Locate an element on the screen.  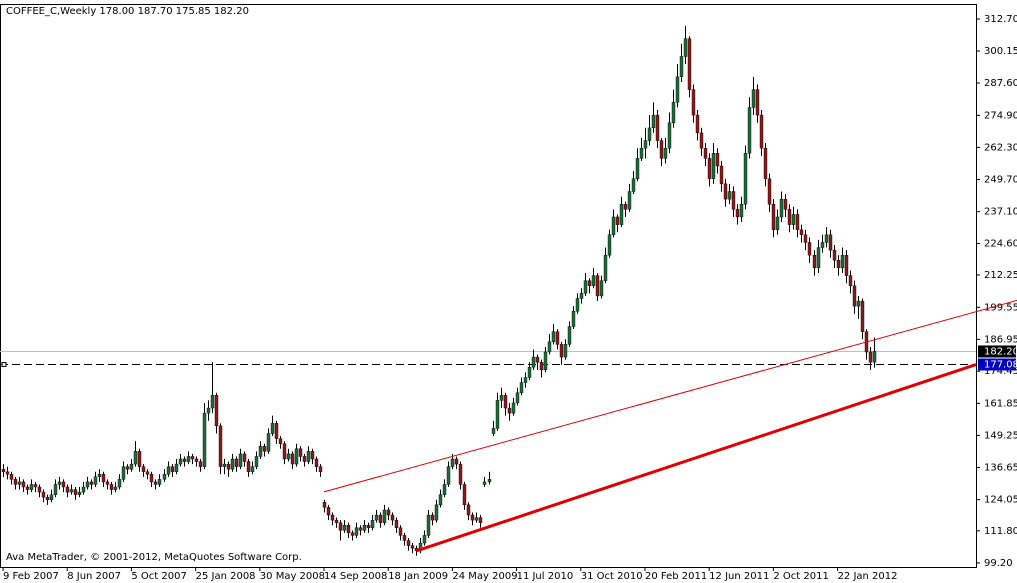
y-tick-label: 312.70 is located at coordinates (1000, 19).